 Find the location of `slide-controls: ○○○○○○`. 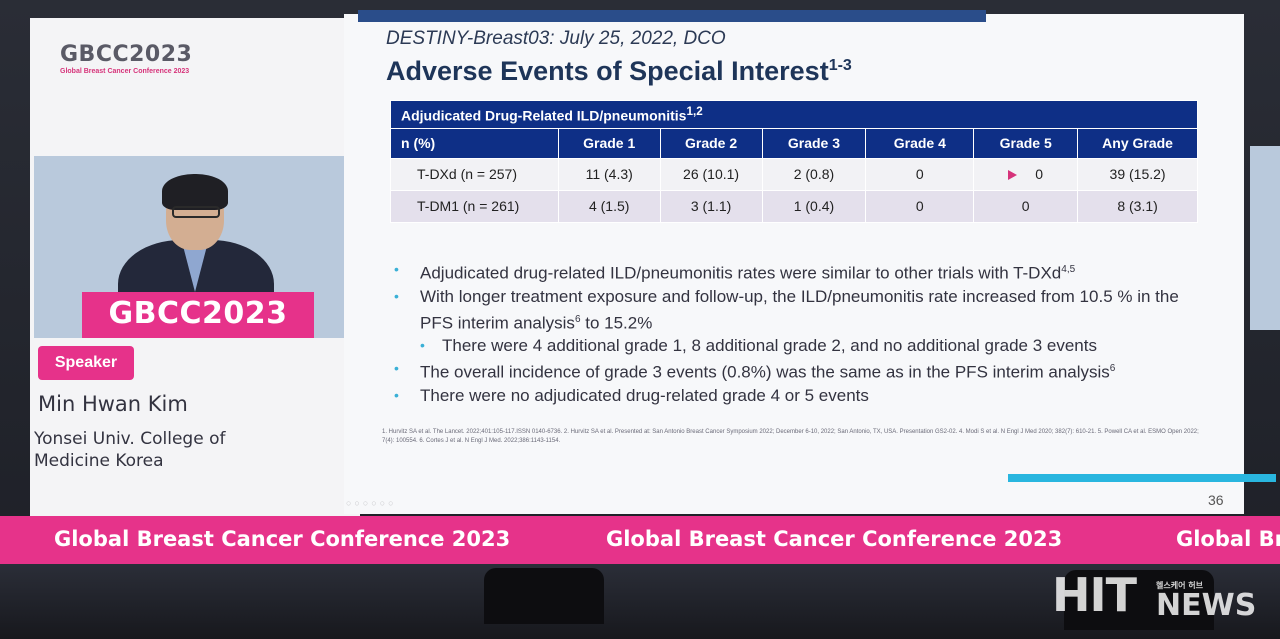

slide-controls: ○○○○○○ is located at coordinates (371, 503).